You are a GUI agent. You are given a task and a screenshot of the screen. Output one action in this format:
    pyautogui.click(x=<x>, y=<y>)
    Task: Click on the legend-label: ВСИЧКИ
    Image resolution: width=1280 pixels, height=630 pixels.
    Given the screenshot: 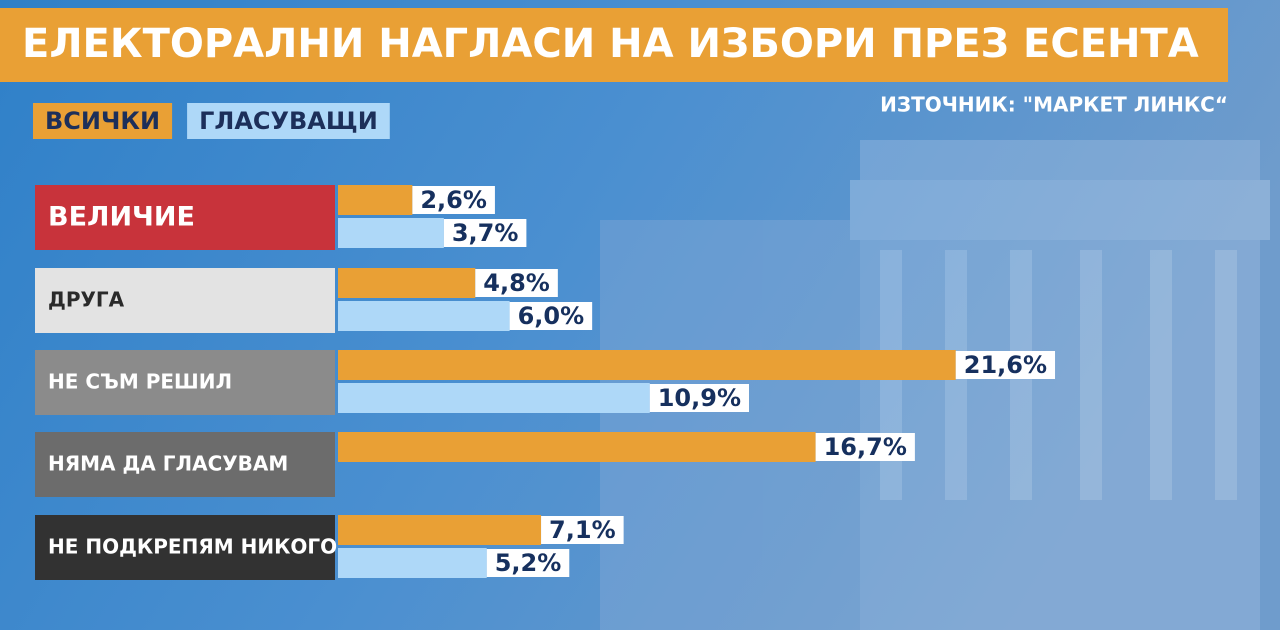 What is the action you would take?
    pyautogui.click(x=102, y=121)
    